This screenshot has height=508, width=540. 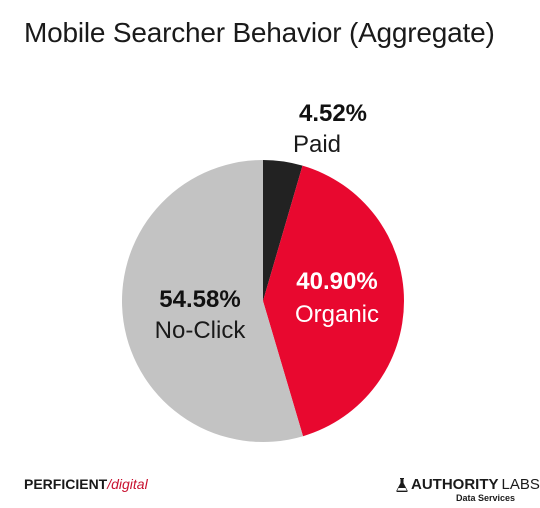 What do you see at coordinates (337, 314) in the screenshot?
I see `slice-name-label: Organic` at bounding box center [337, 314].